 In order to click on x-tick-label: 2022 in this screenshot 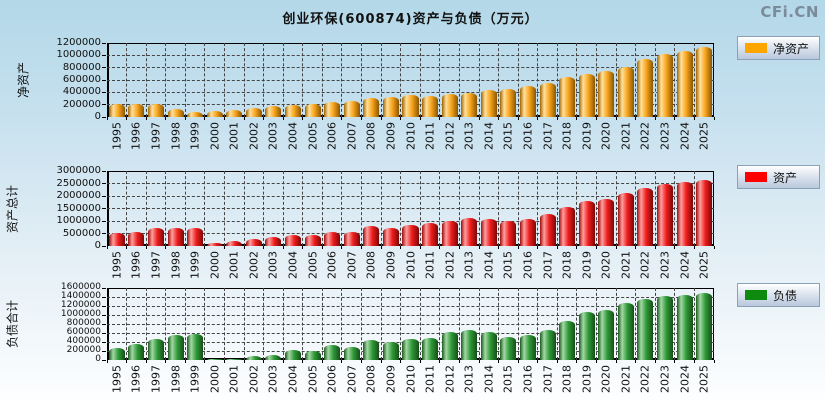, I will do `click(645, 265)`.